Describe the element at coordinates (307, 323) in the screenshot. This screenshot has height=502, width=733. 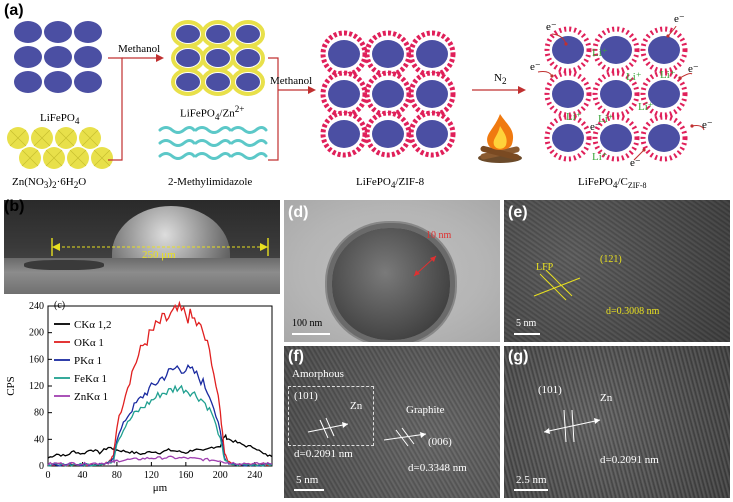
I see `tem-d-scale-label: 100 nm` at that location.